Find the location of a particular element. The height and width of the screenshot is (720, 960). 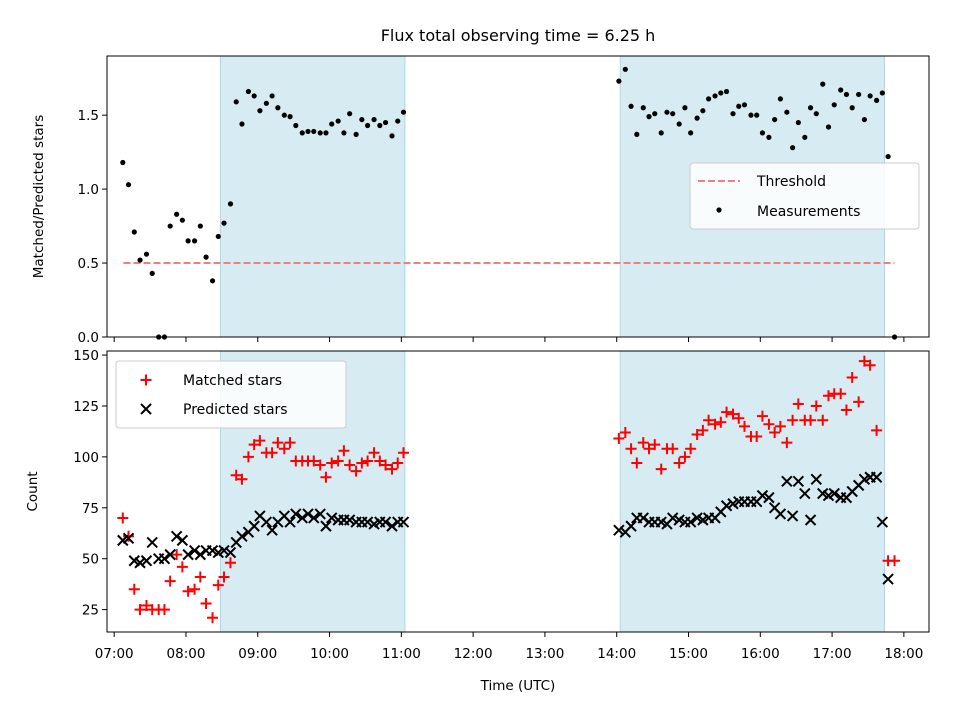

y-axis-ticks-bottom: 25 50 75 100 125 150 is located at coordinates (90, 483).